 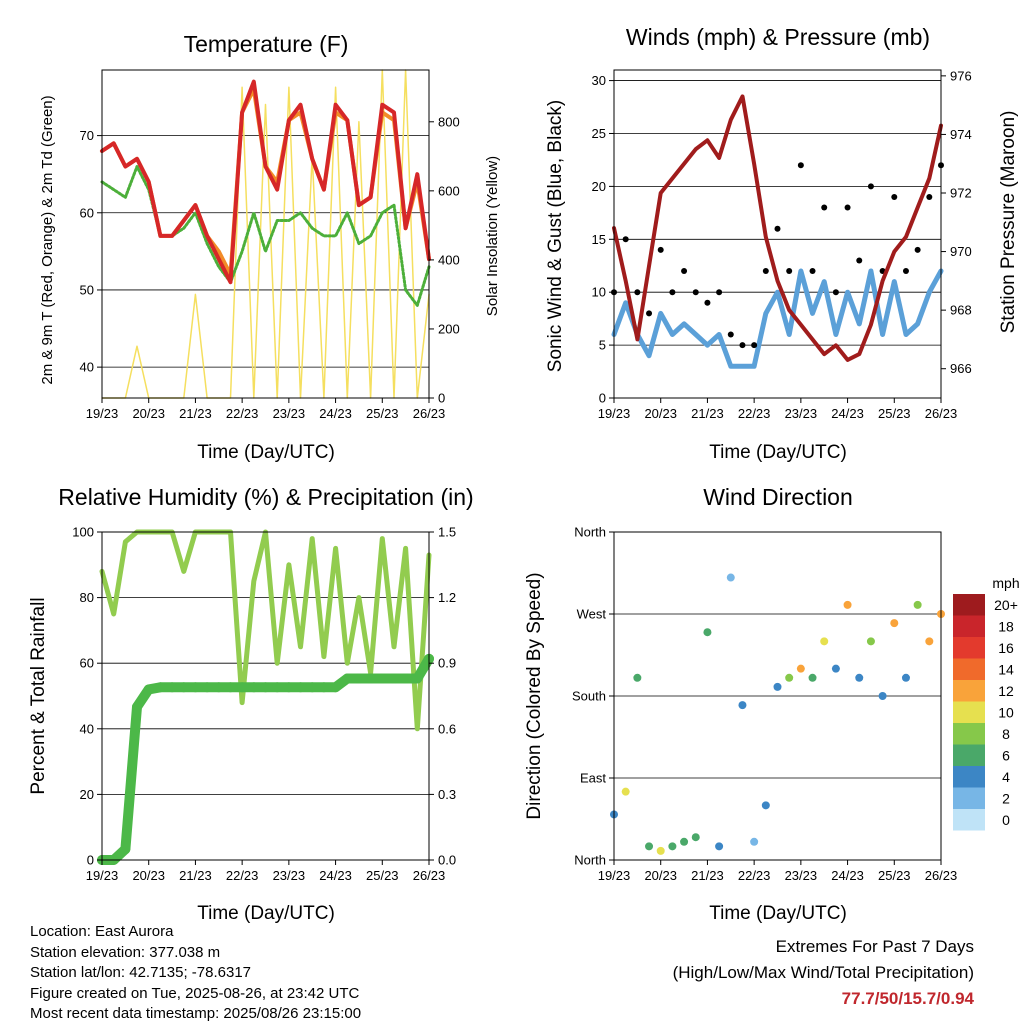 What do you see at coordinates (47, 239) in the screenshot?
I see `temperature-ylabel: 2m & 9m T (Red, Orange) & 2m Td (Green)` at bounding box center [47, 239].